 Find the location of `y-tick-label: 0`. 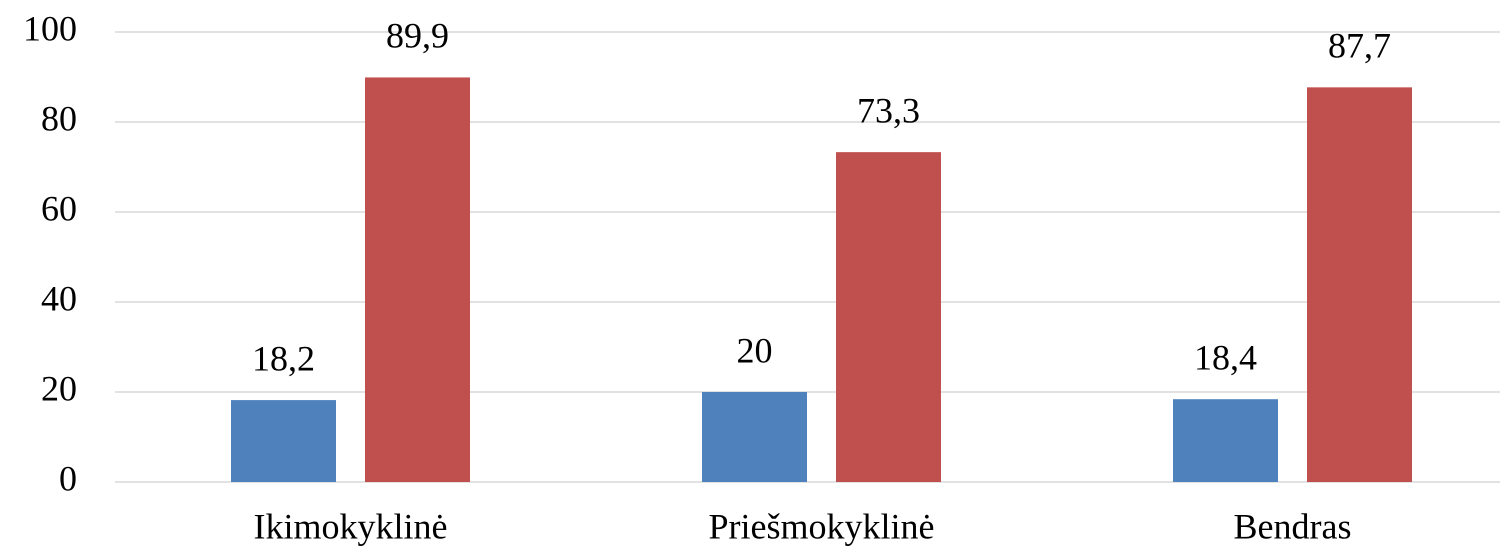

y-tick-label: 0 is located at coordinates (68, 478).